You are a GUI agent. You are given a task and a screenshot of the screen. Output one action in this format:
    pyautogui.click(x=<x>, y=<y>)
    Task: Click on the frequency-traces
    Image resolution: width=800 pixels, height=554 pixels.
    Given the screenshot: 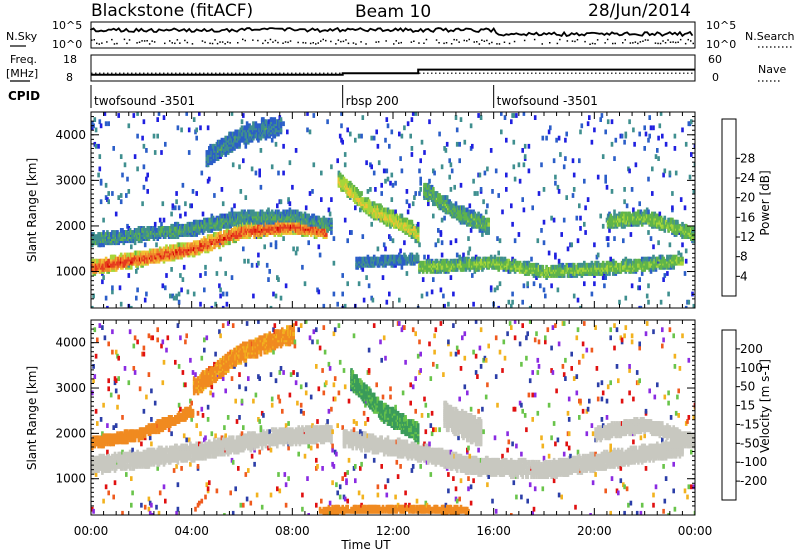 What is the action you would take?
    pyautogui.click(x=393, y=72)
    